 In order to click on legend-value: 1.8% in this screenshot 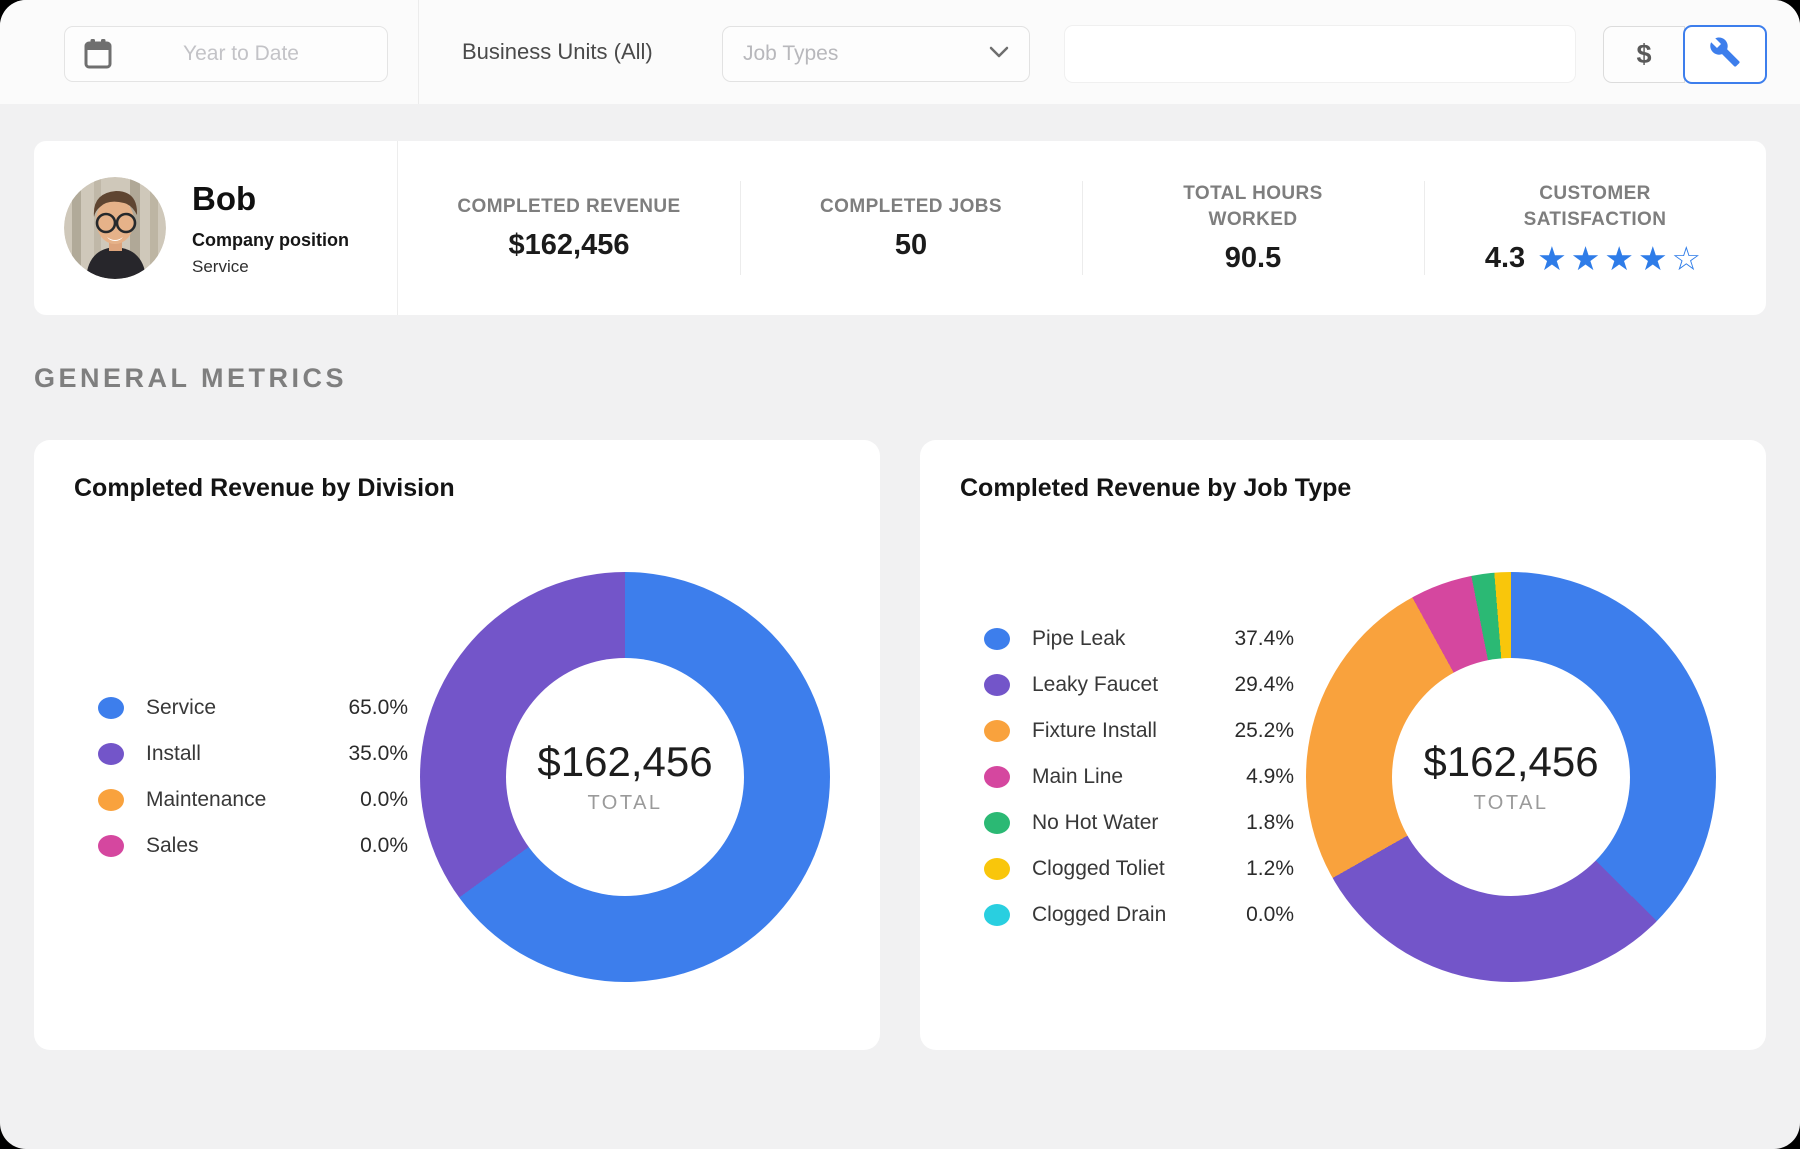, I will do `click(1270, 822)`.